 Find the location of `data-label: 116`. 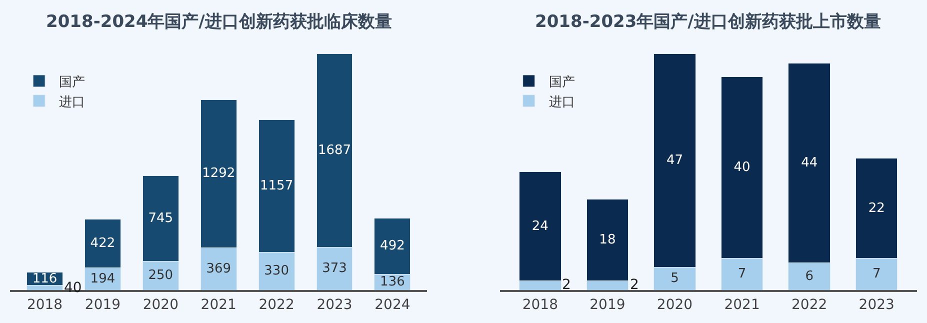

data-label: 116 is located at coordinates (45, 278).